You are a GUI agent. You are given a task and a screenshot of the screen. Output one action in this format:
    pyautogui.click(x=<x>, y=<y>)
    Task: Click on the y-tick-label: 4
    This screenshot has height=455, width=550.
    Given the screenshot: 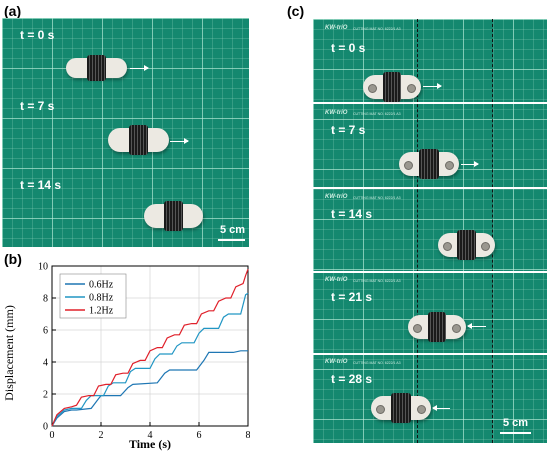 What is the action you would take?
    pyautogui.click(x=45, y=363)
    